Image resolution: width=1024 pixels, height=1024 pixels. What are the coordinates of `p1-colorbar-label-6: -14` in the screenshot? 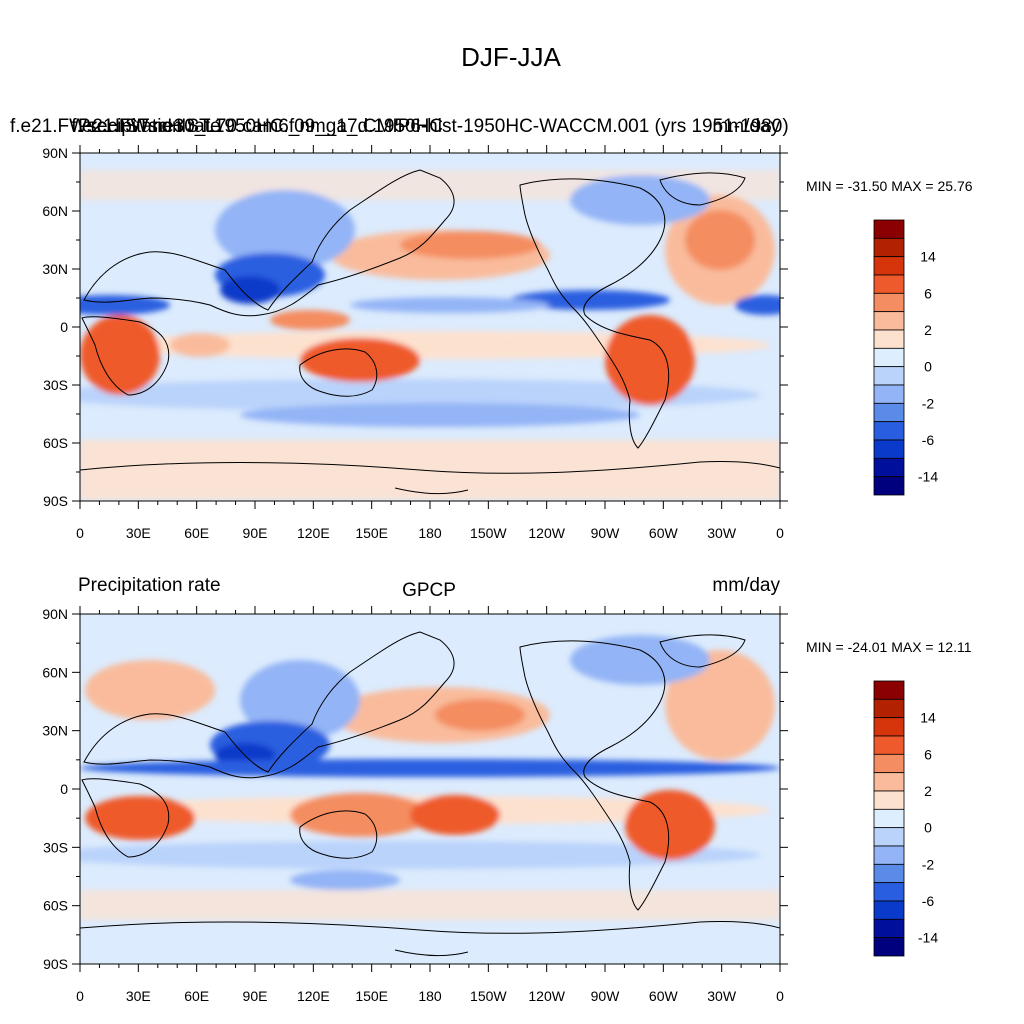 It's located at (928, 477).